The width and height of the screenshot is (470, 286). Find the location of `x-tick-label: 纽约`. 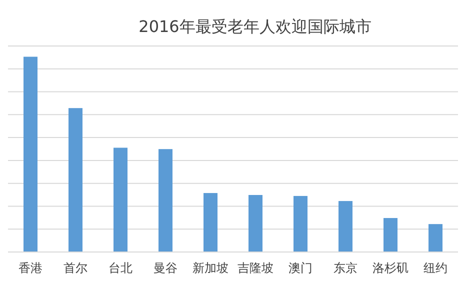

x-tick-label: 纽约 is located at coordinates (436, 268).